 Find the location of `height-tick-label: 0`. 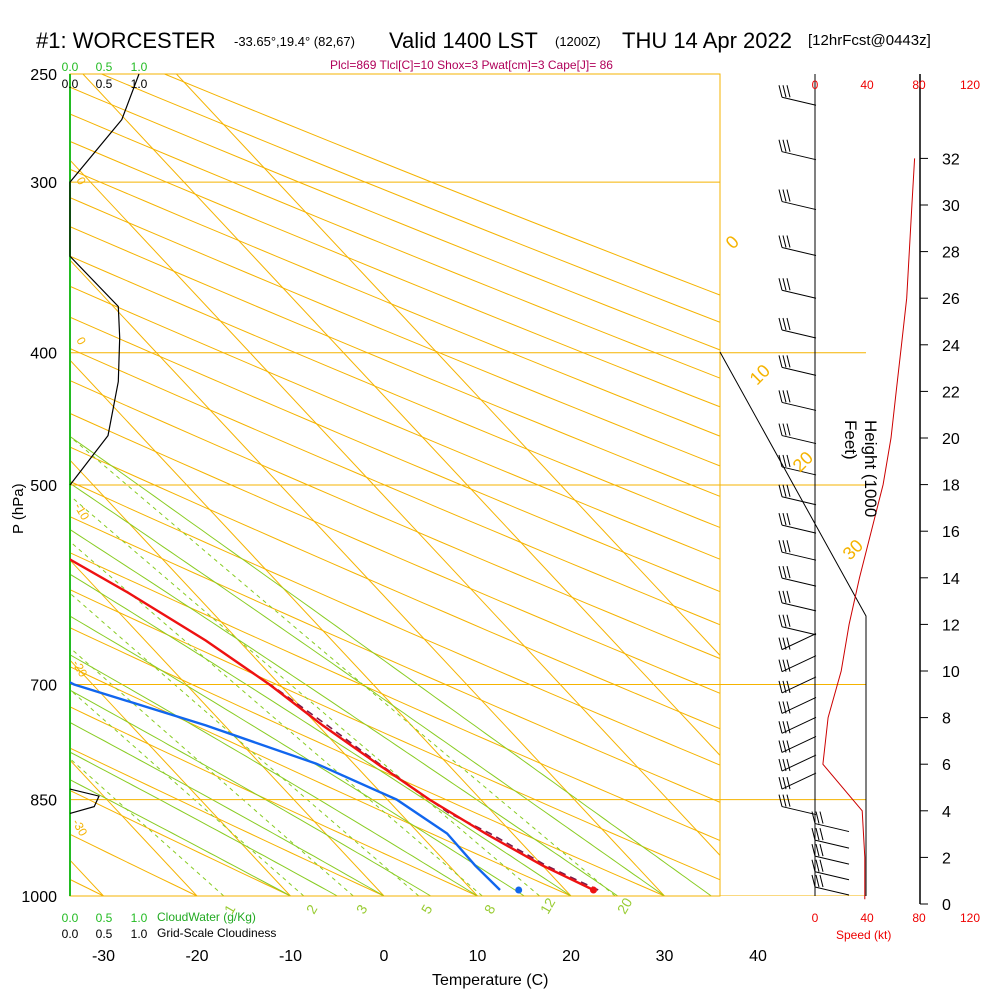

height-tick-label: 0 is located at coordinates (946, 905).